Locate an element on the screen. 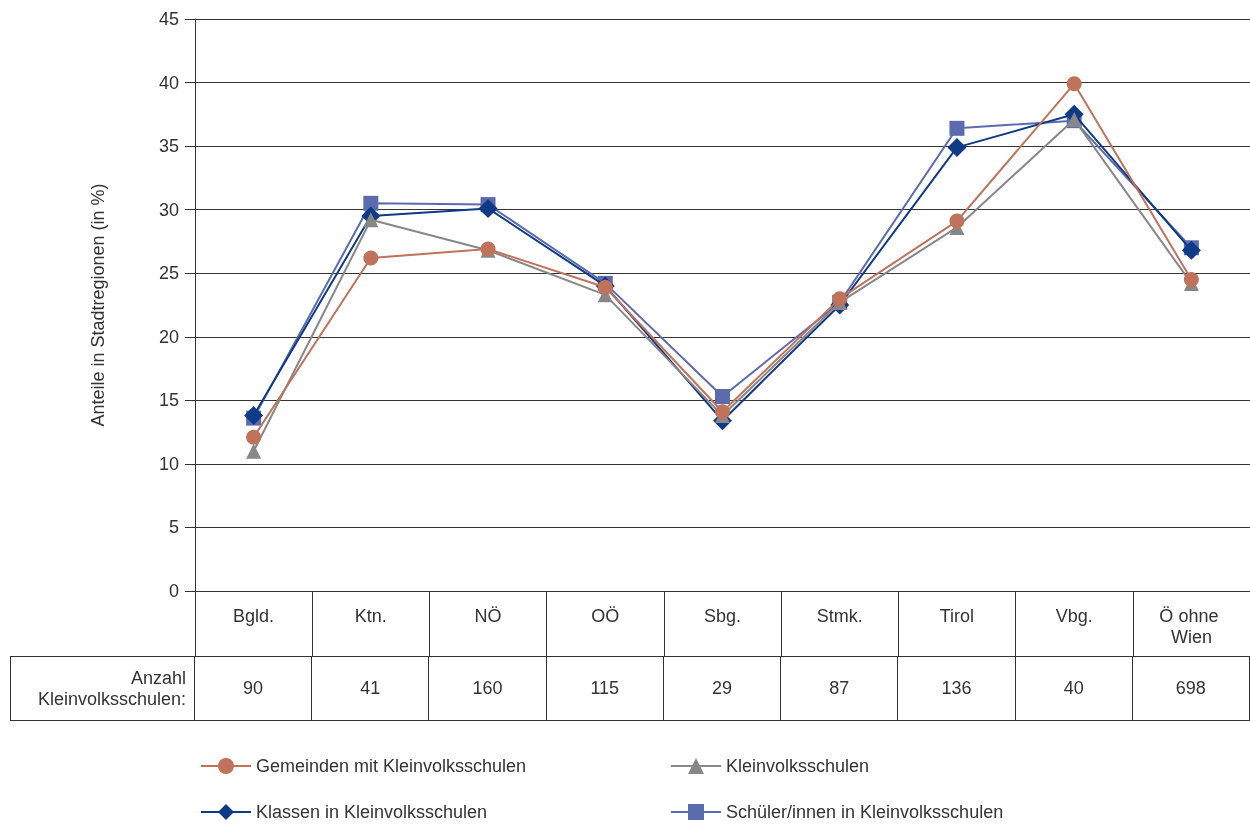  text: 115 is located at coordinates (605, 688).